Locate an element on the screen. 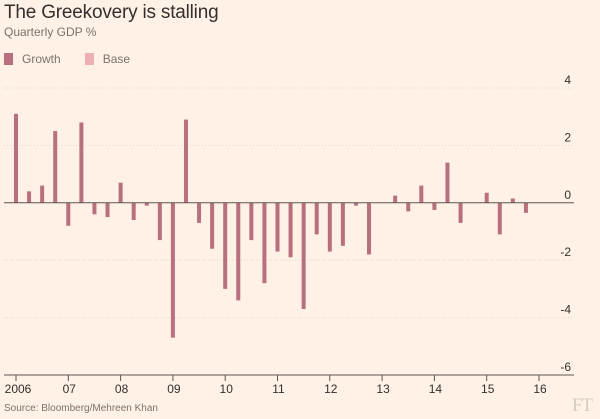  legend-swatch-base is located at coordinates (89, 59).